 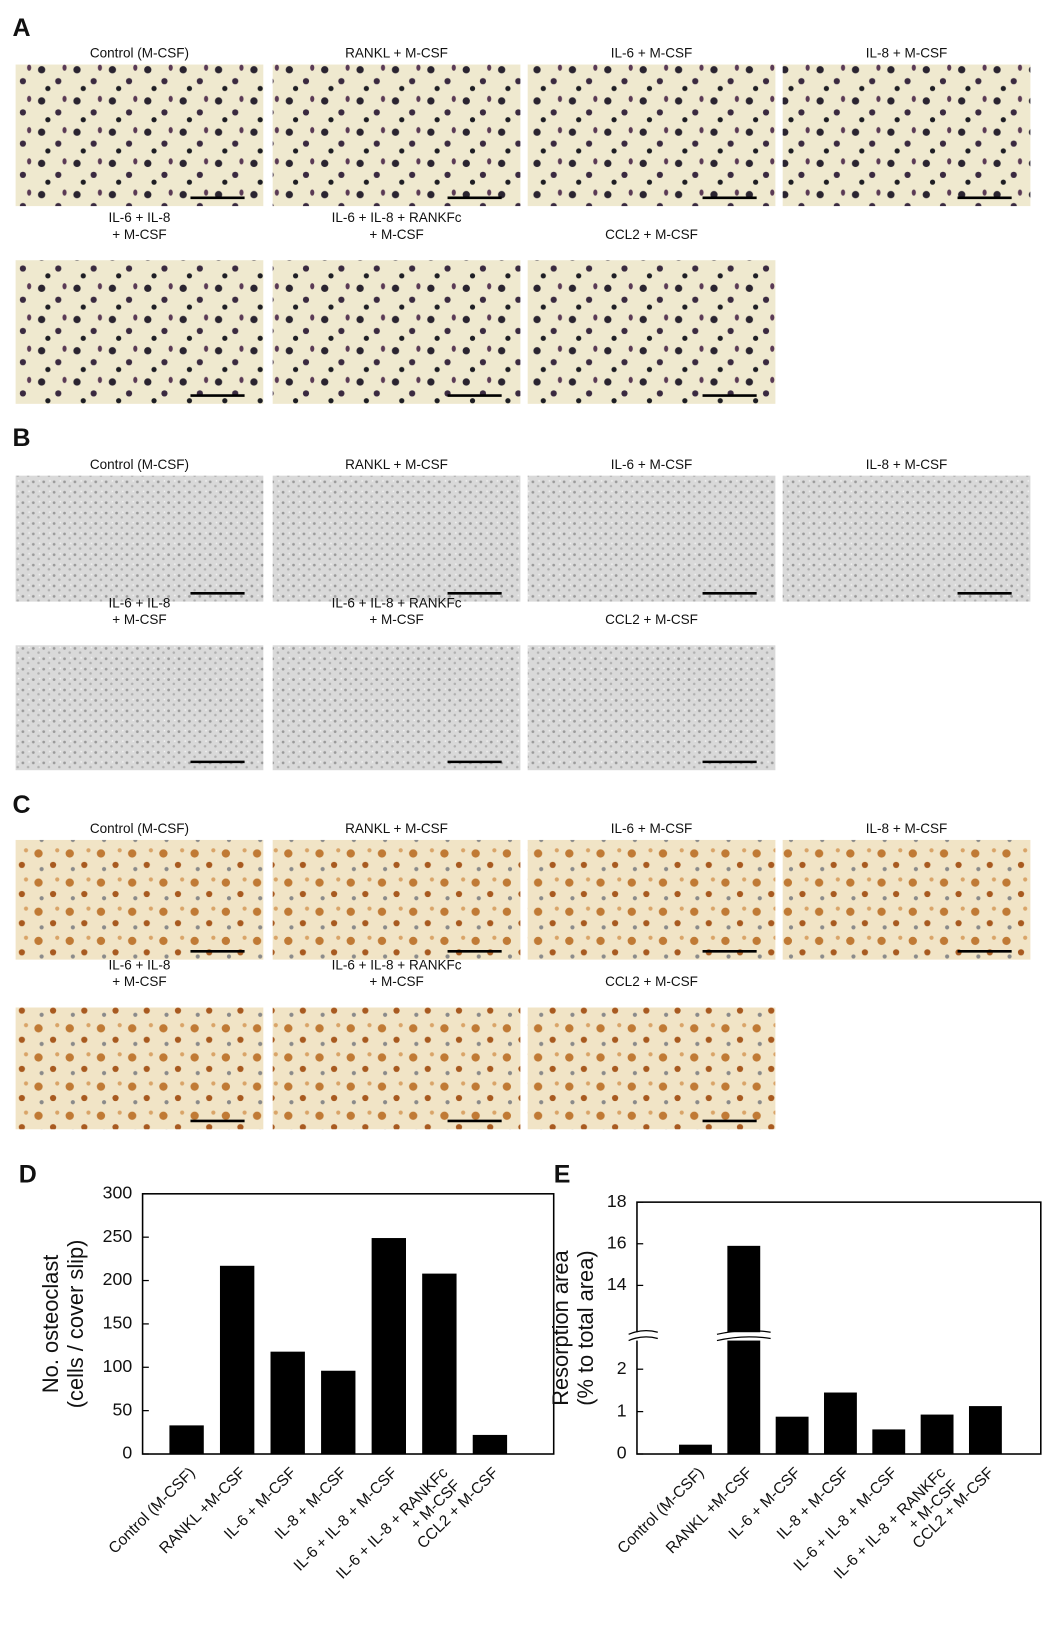 What do you see at coordinates (75, 1324) in the screenshot?
I see `y-axis-label: (cells / cover slip)` at bounding box center [75, 1324].